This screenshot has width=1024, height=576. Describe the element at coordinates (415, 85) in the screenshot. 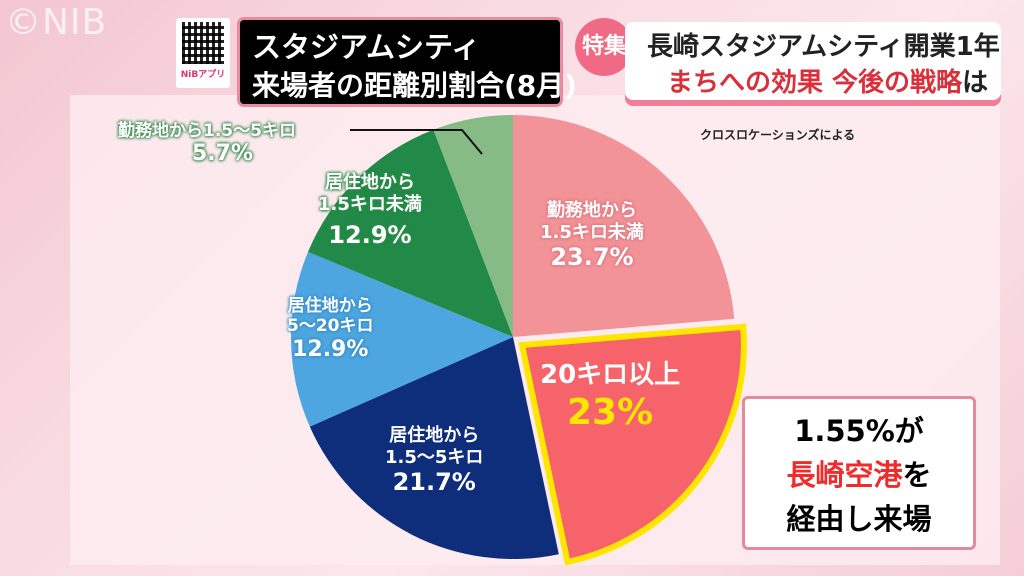

I see `chart-title-line2: 来場者の距離別割合(8月)` at that location.